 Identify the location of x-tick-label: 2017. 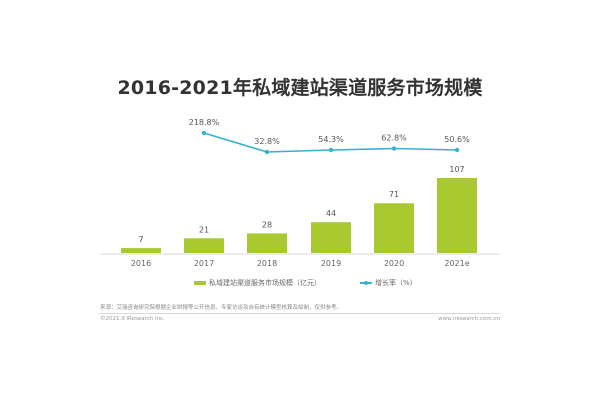
(204, 263).